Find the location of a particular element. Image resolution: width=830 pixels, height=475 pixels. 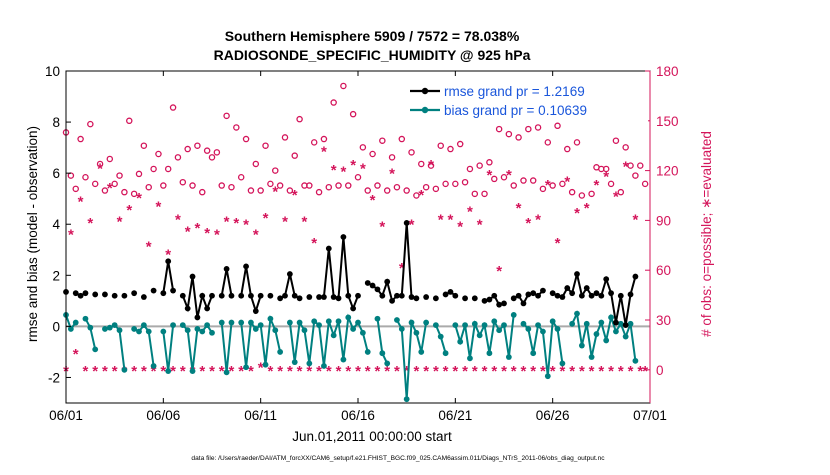

y2-axis-label: # of obs: o=possible; ∗=evaluated is located at coordinates (706, 234).